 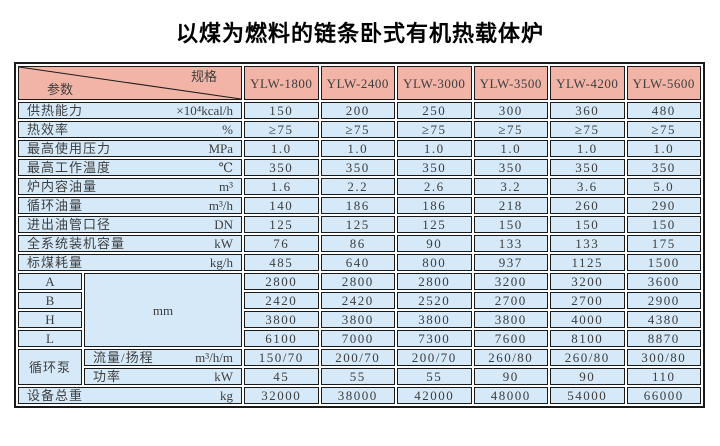 What do you see at coordinates (130, 148) in the screenshot?
I see `param-cell: 最高使用压力 MPa` at bounding box center [130, 148].